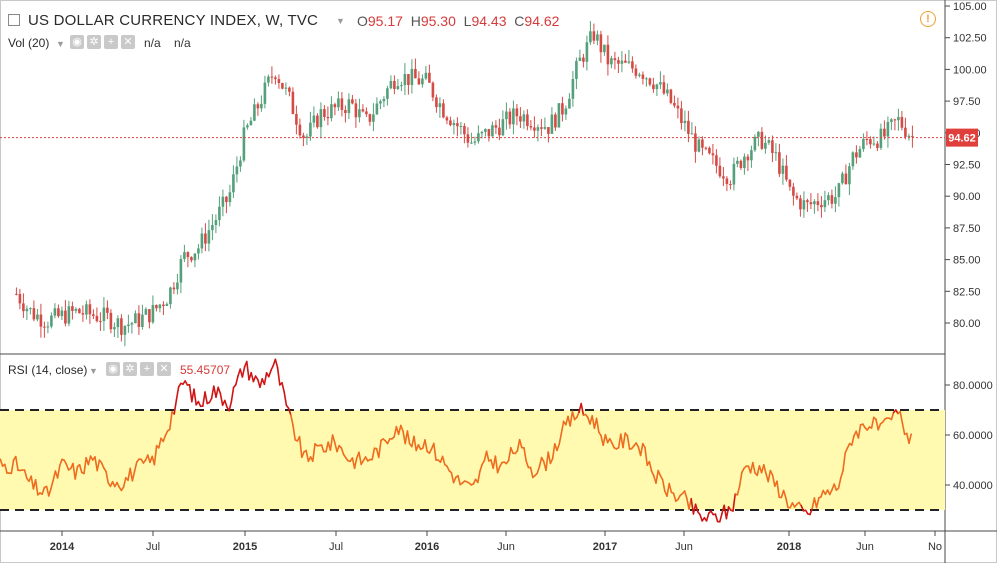 Image resolution: width=997 pixels, height=568 pixels. Describe the element at coordinates (973, 486) in the screenshot. I see `rsi-tick-label: 40.0000` at that location.